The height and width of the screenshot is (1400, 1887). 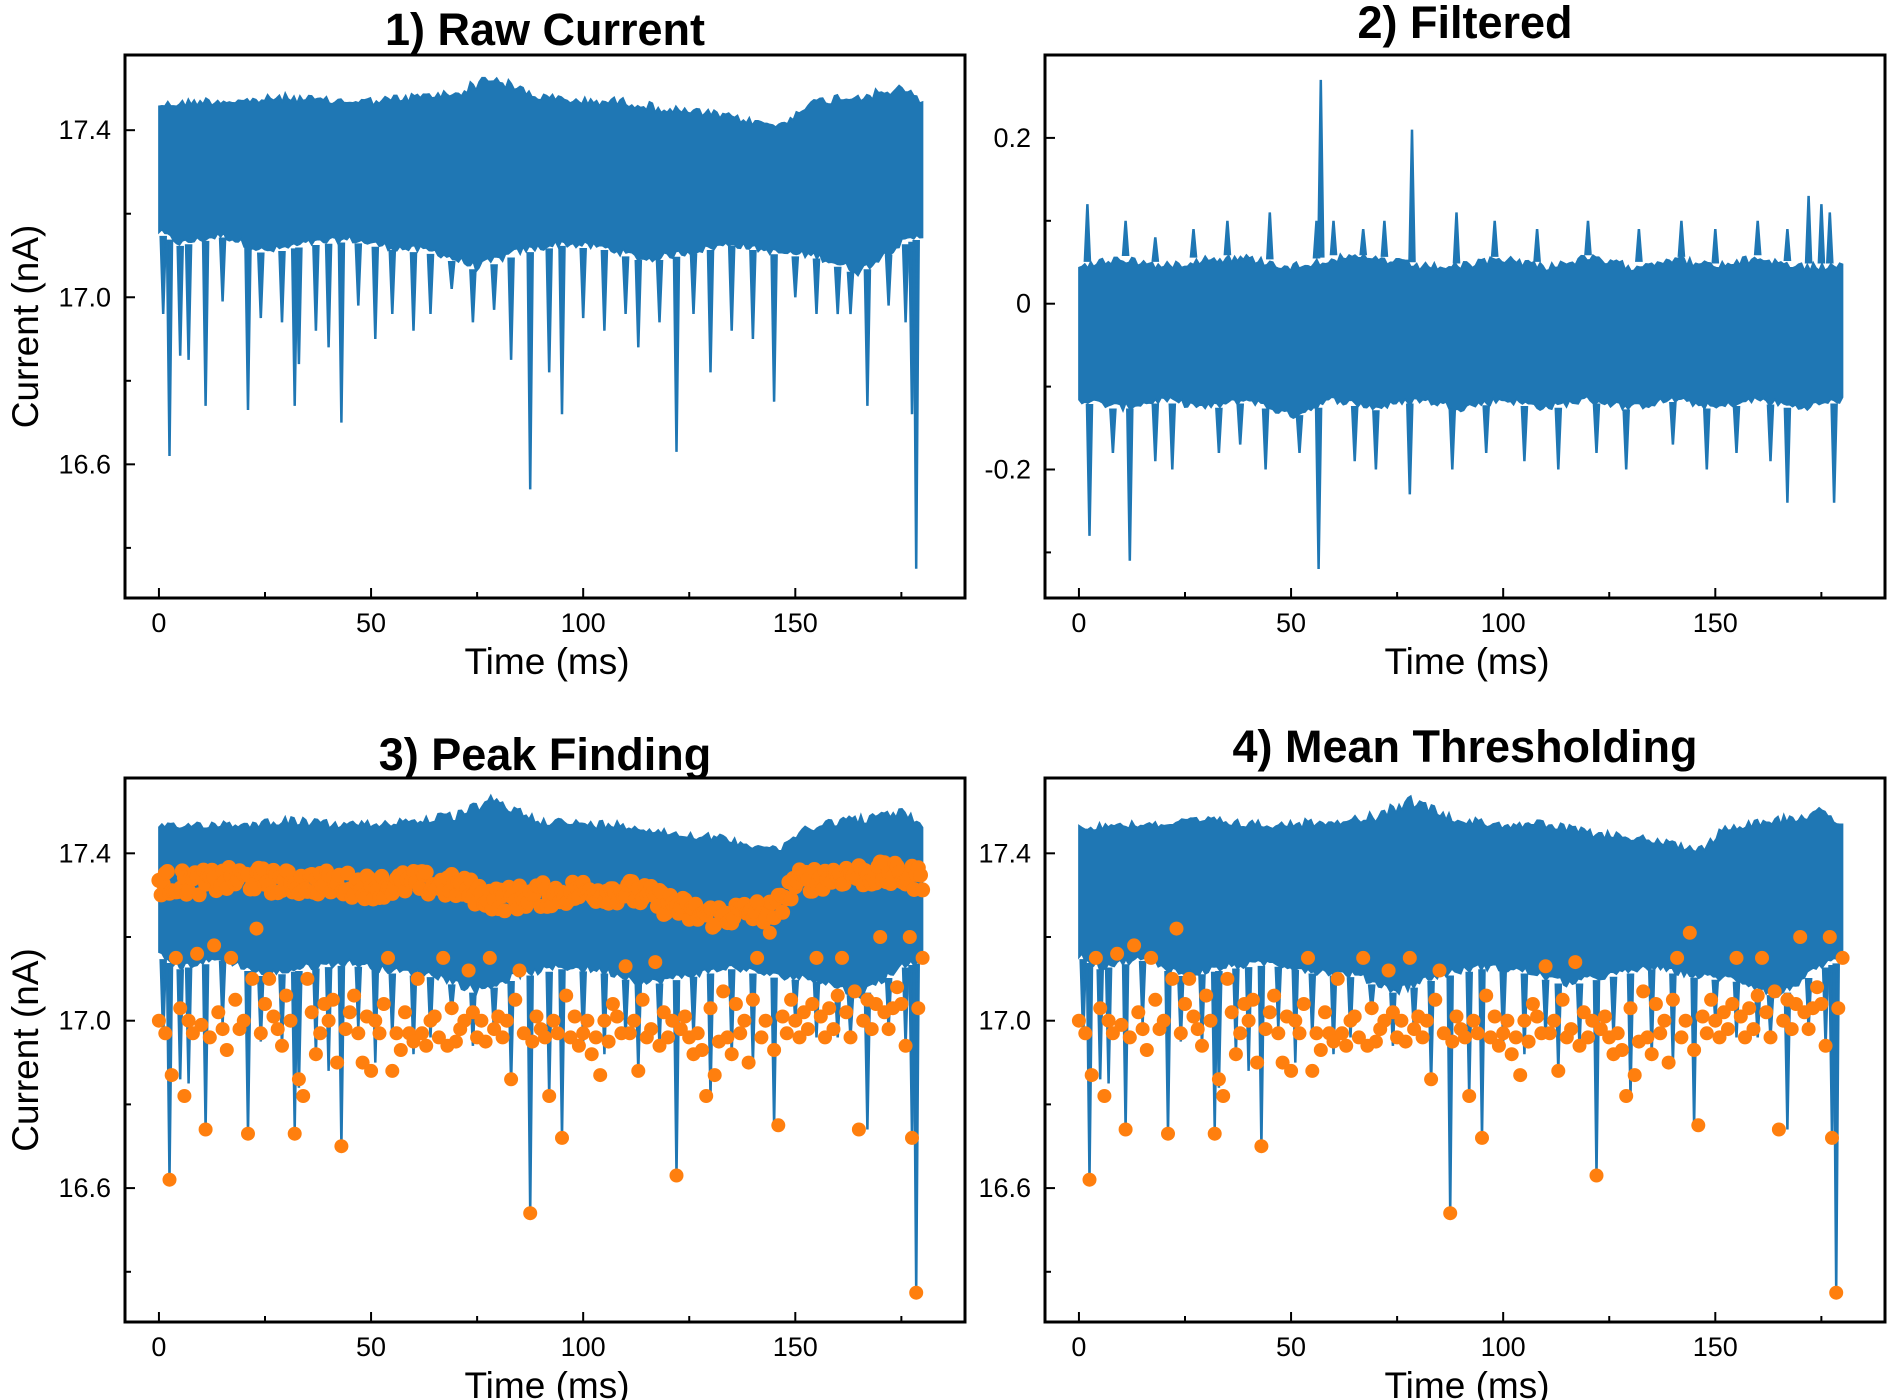 I want to click on x-tick-label: 150, so click(x=1715, y=623).